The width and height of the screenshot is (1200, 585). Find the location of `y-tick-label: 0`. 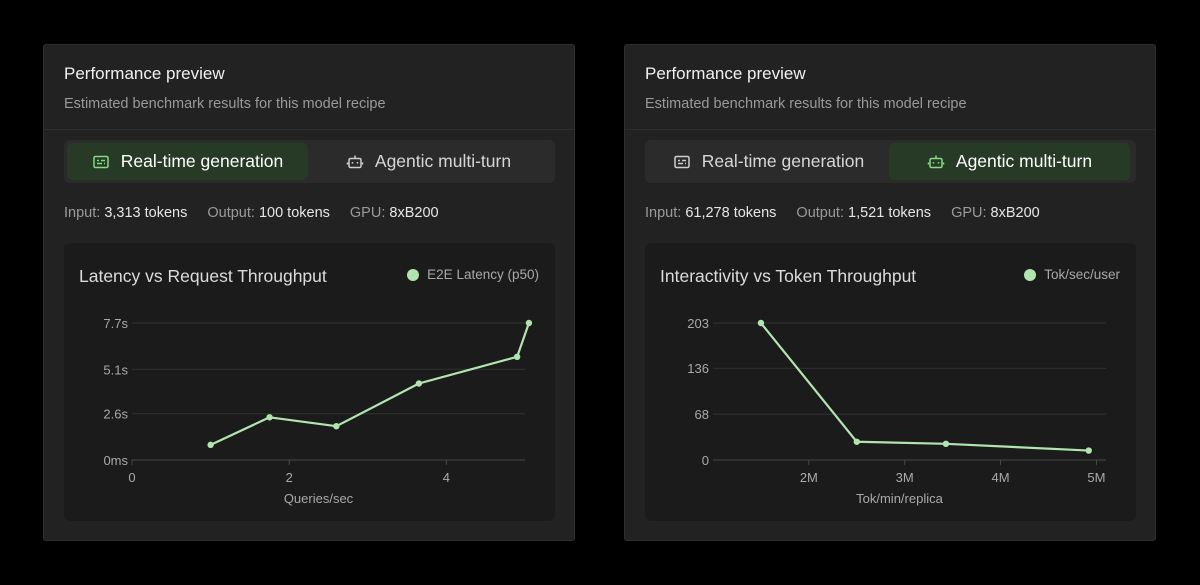

y-tick-label: 0 is located at coordinates (705, 460).